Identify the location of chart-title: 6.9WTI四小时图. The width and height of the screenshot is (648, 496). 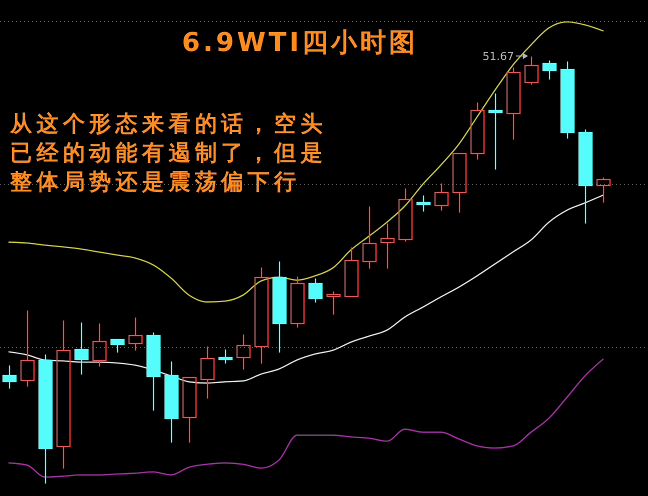
(300, 43).